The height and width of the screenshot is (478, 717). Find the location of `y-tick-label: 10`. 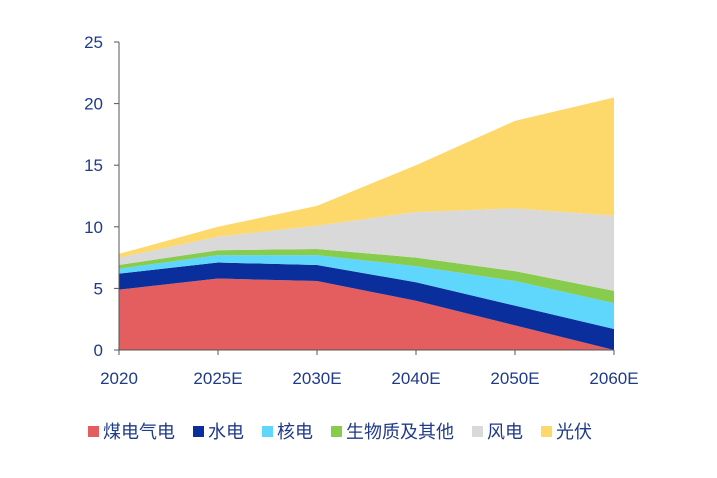

y-tick-label: 10 is located at coordinates (93, 227).